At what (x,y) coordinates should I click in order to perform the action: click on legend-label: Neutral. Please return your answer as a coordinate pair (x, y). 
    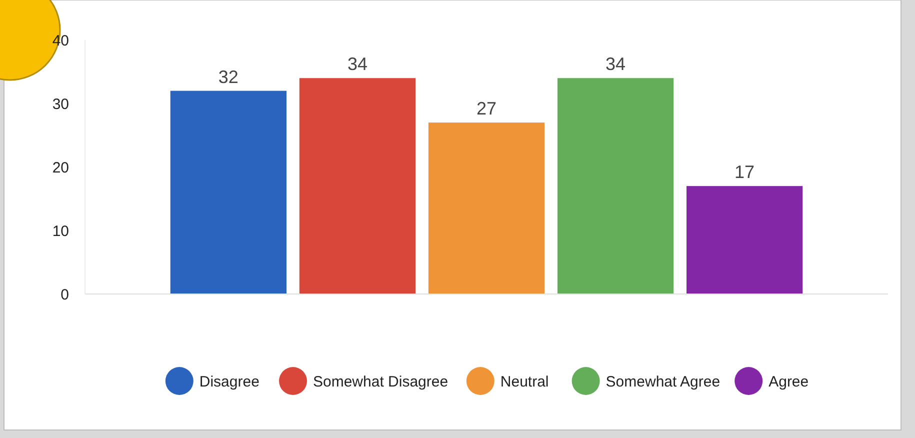
    Looking at the image, I should click on (524, 381).